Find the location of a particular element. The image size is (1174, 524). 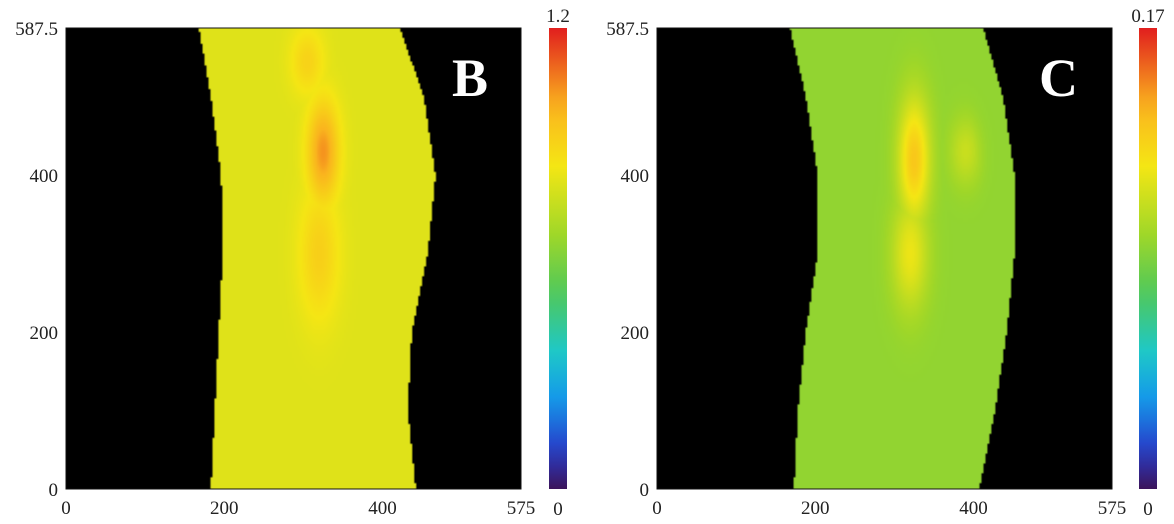

panel-label: B is located at coordinates (470, 78).